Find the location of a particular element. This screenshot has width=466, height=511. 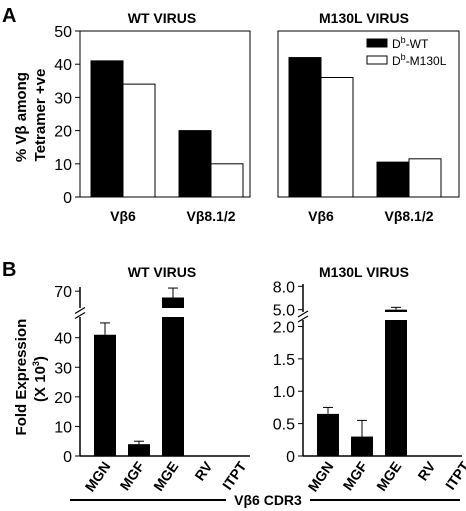

chart-a1-ytick-label: 50 is located at coordinates (63, 32).